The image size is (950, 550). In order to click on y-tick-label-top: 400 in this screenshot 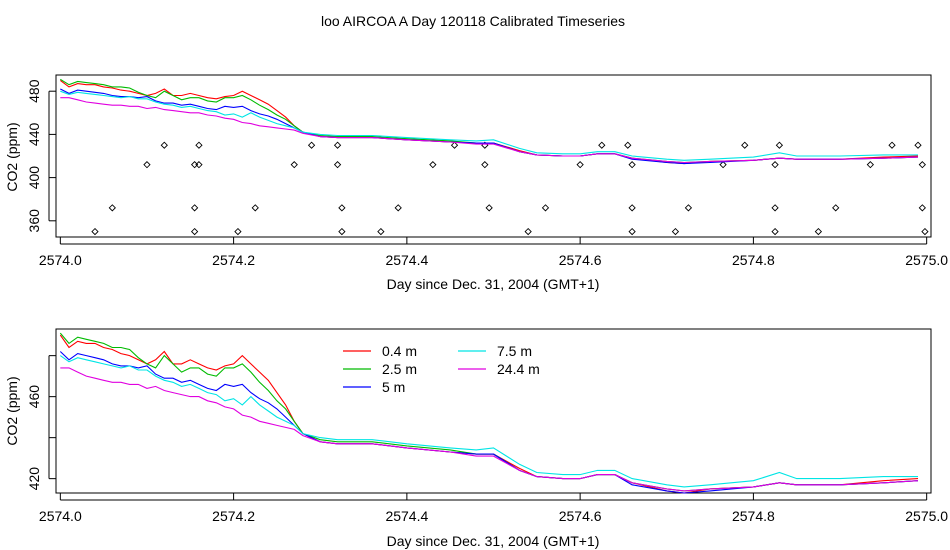, I will do `click(34, 178)`.